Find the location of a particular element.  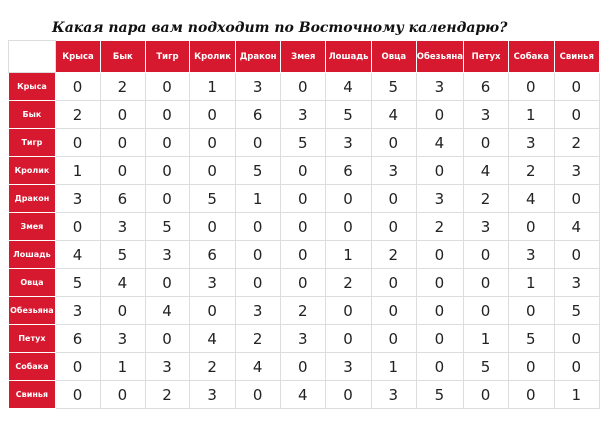

column-header: Крыса is located at coordinates (78, 56).